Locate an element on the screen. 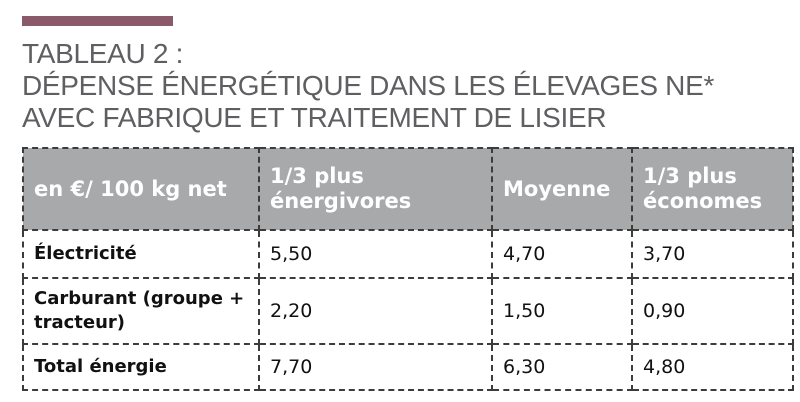 The height and width of the screenshot is (402, 800). table-cell: 4,70 is located at coordinates (562, 254).